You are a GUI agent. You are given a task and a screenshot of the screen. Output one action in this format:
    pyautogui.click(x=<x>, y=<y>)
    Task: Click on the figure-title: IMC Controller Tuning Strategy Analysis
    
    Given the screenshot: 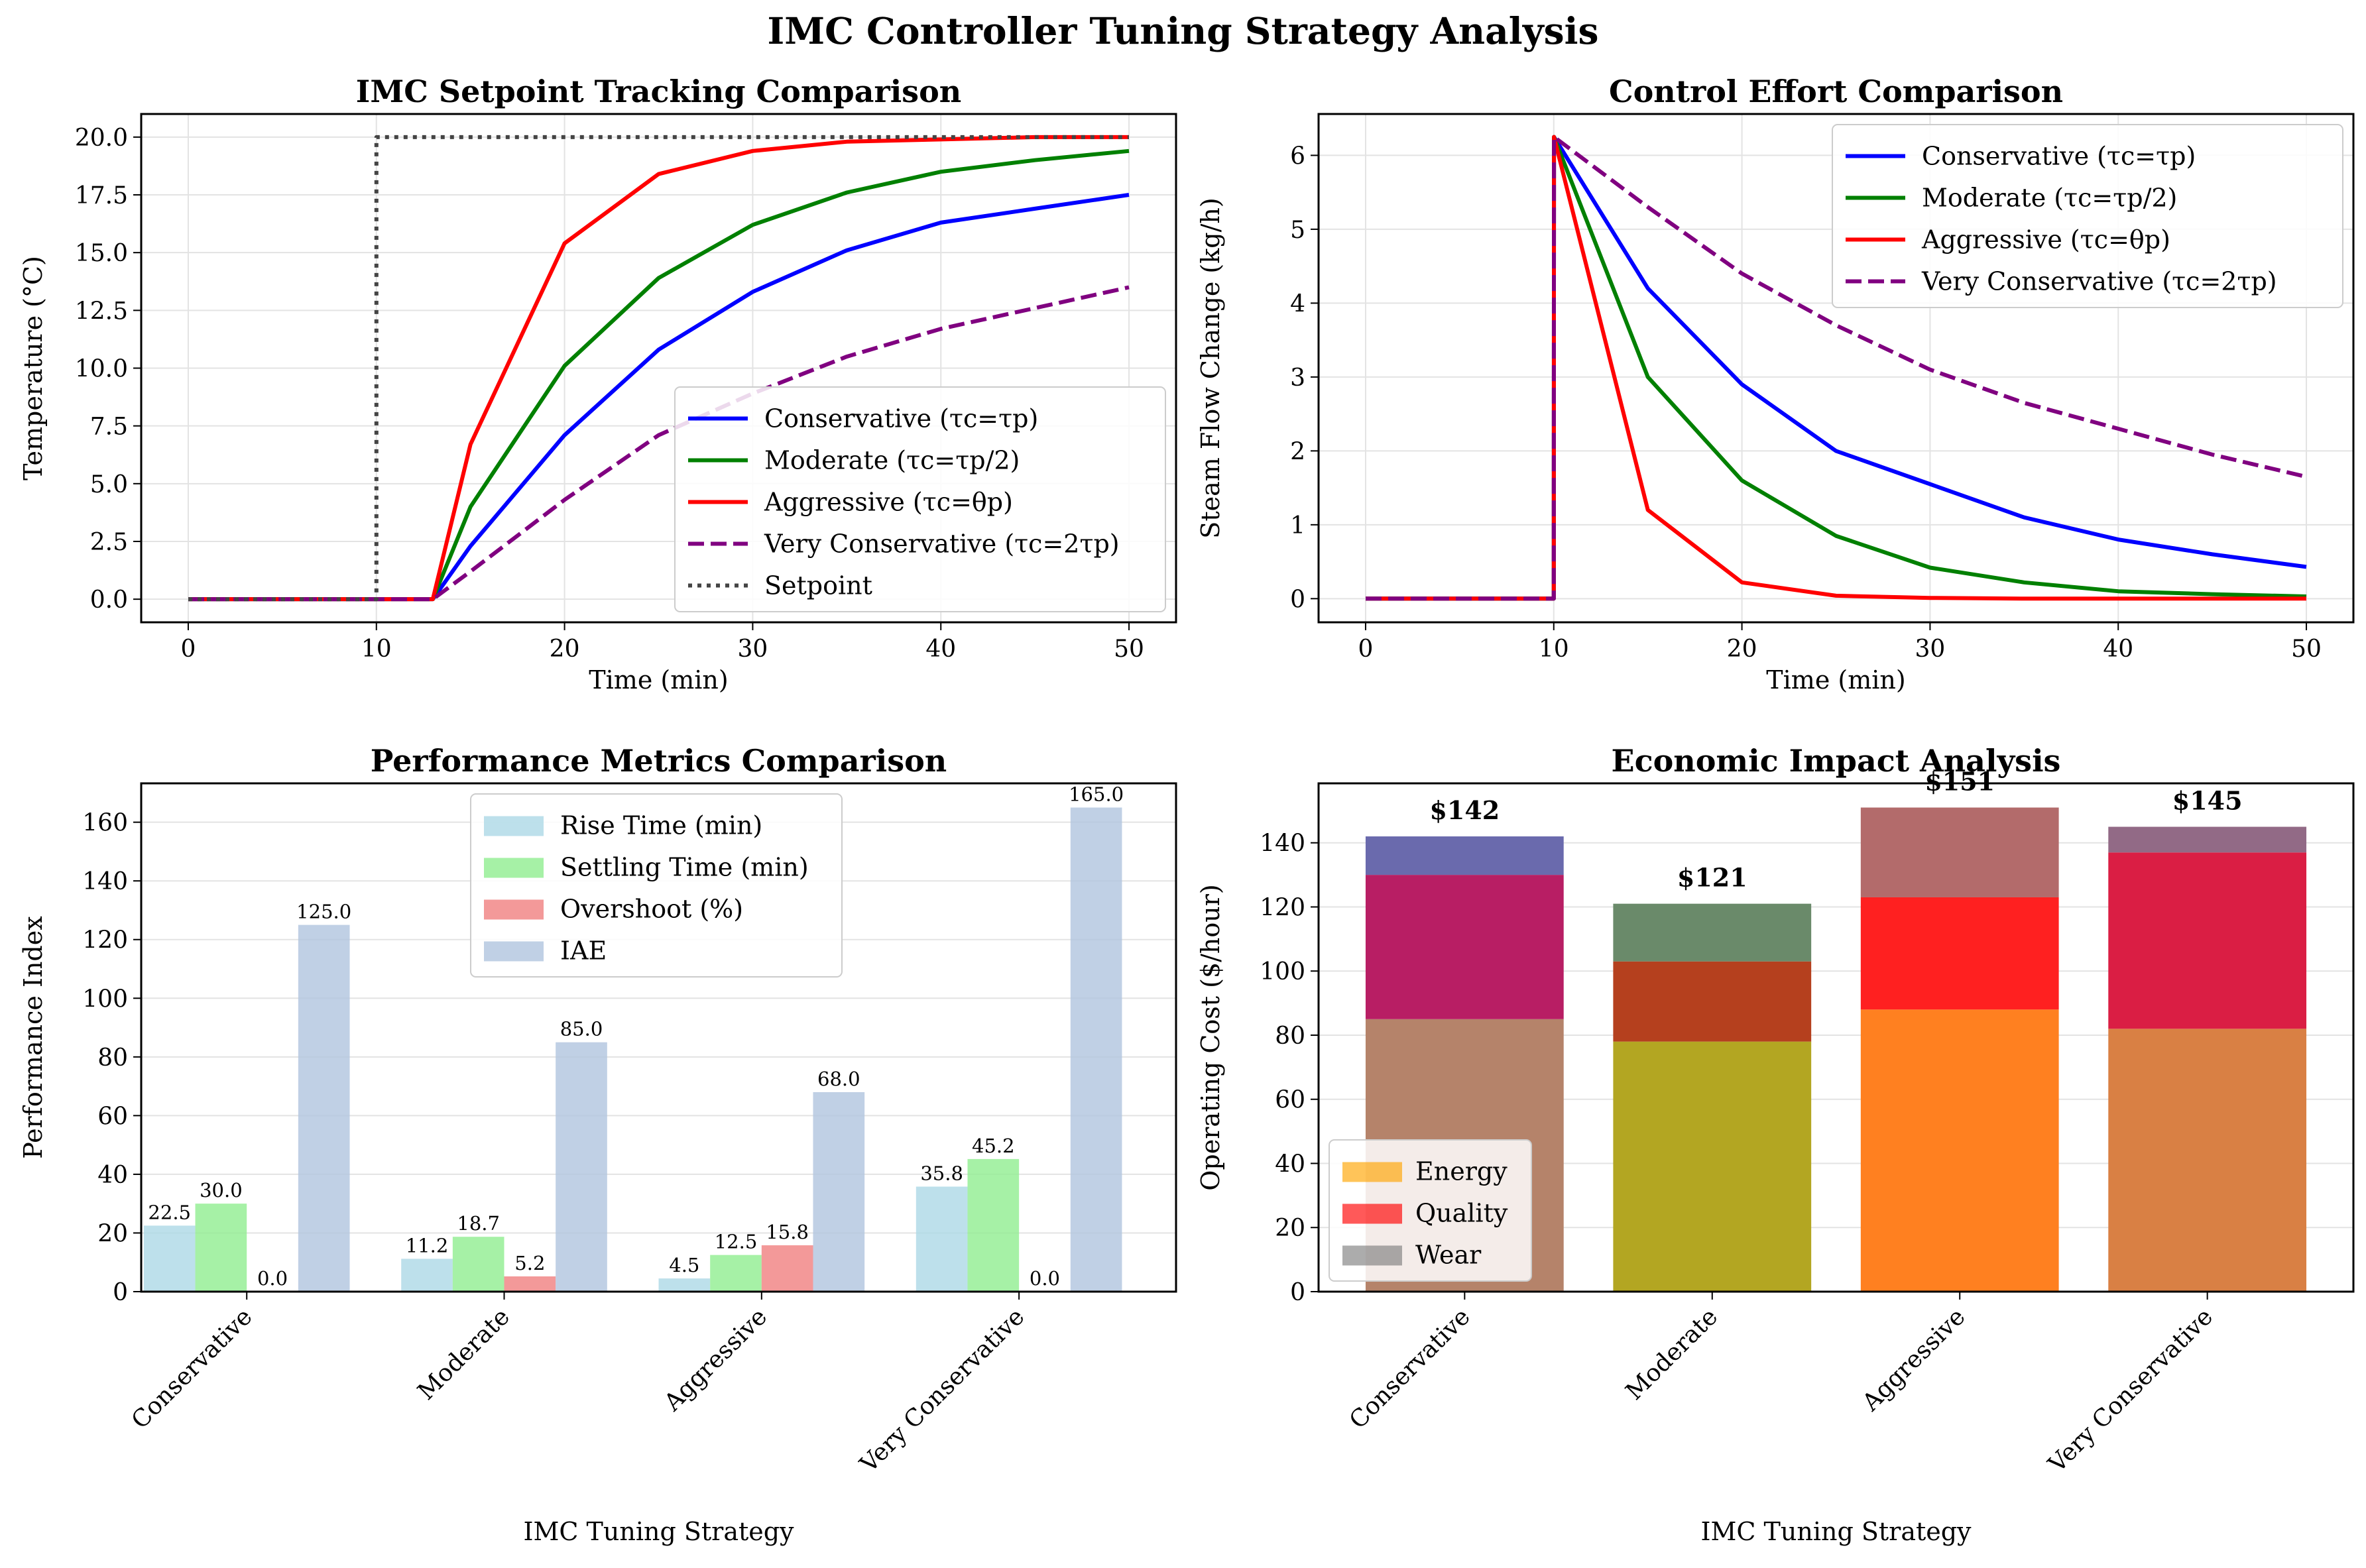 What is the action you would take?
    pyautogui.click(x=1183, y=31)
    